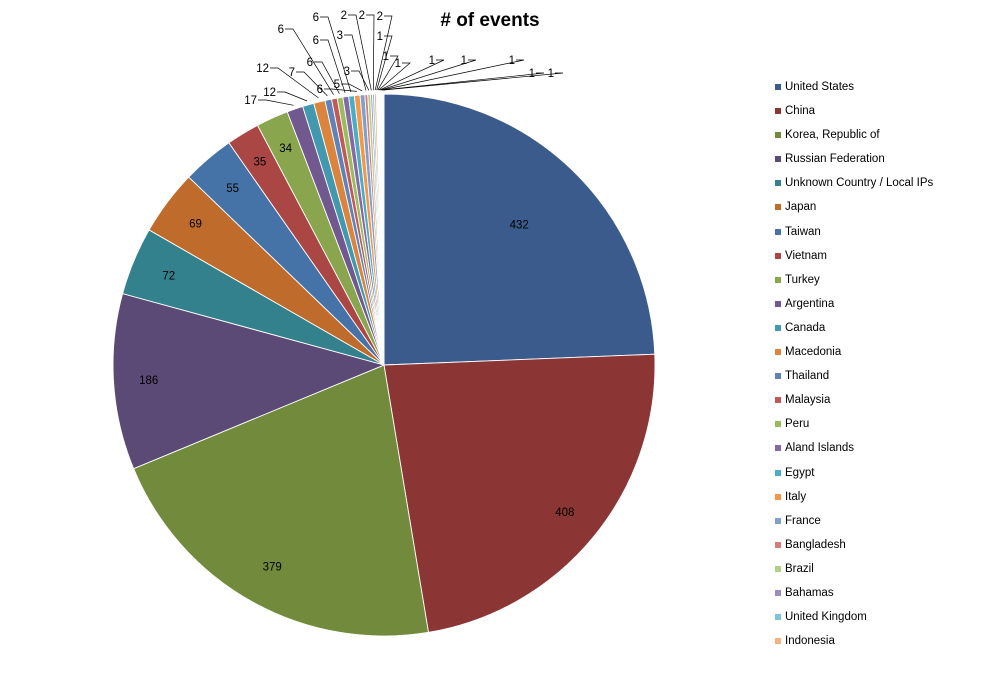  Describe the element at coordinates (564, 513) in the screenshot. I see `data-label: 408` at that location.